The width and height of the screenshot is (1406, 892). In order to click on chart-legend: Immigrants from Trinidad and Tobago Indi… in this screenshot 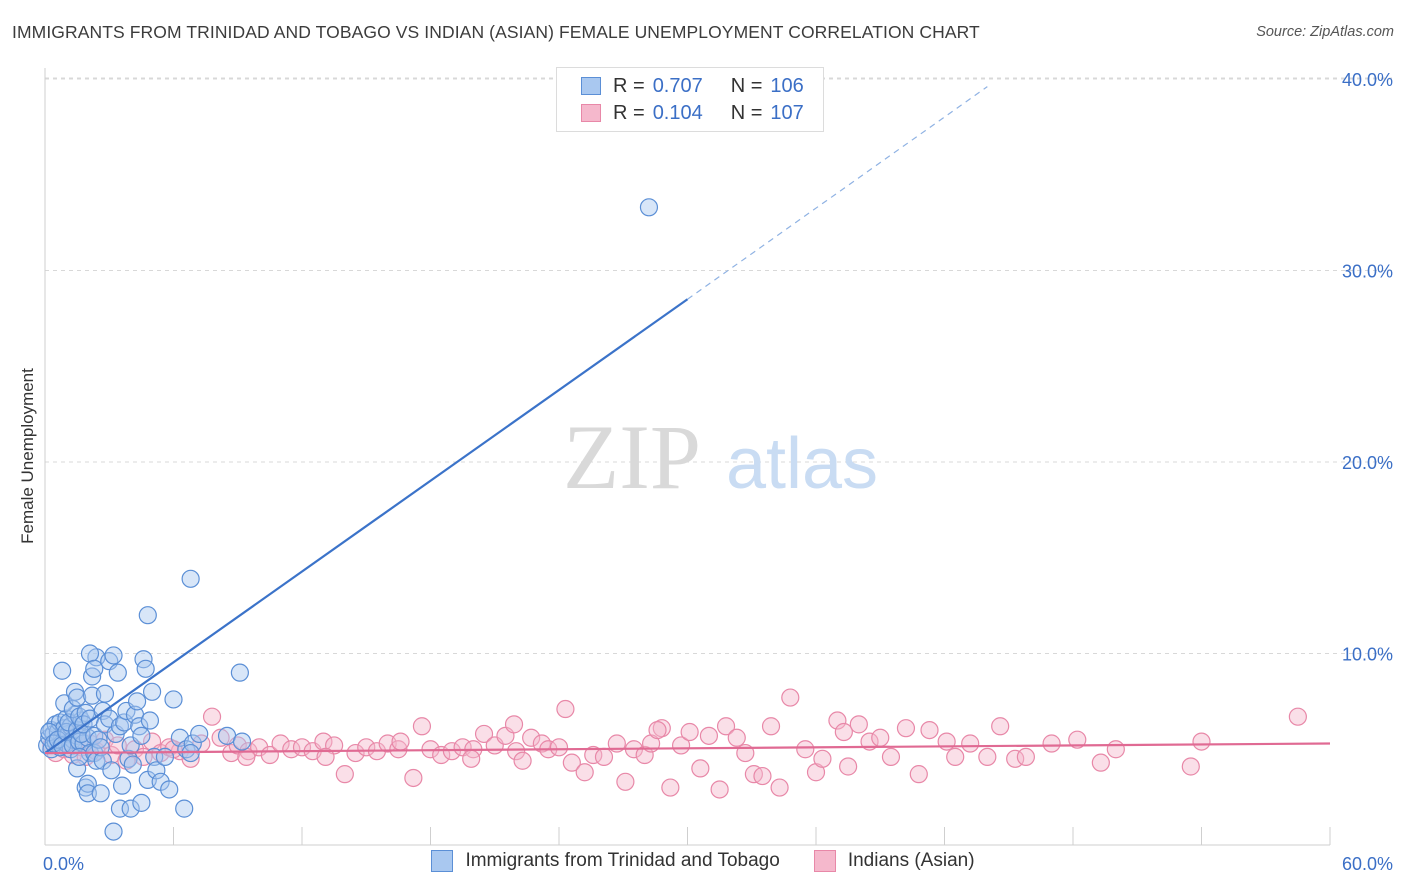, I will do `click(703, 861)`.